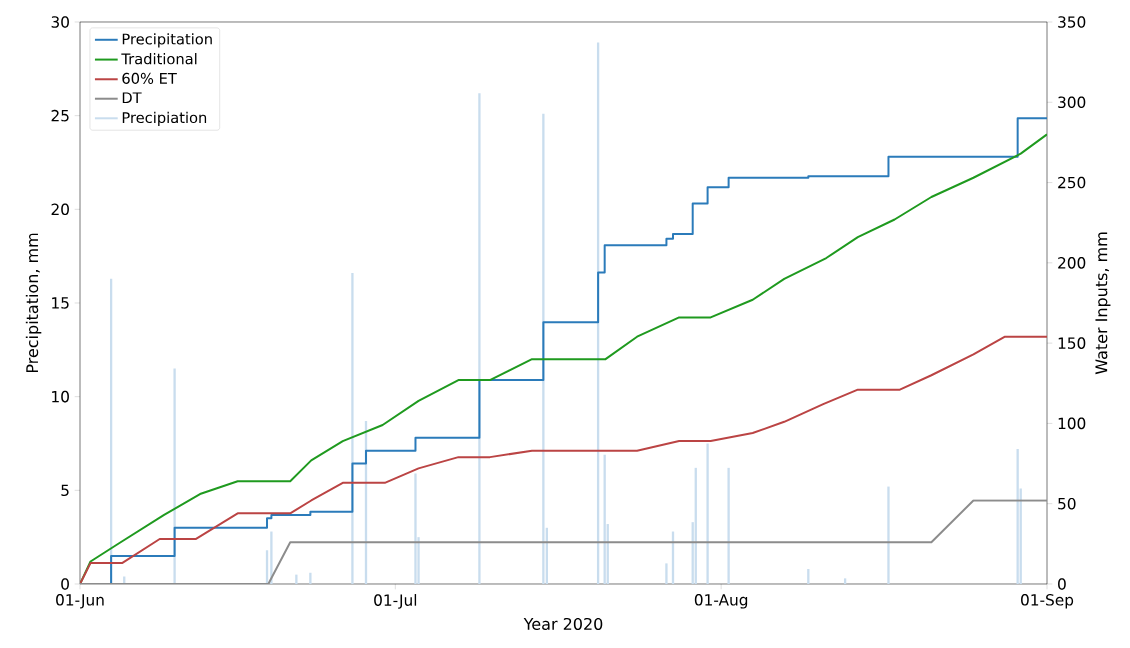 Image resolution: width=1130 pixels, height=648 pixels. Describe the element at coordinates (167, 40) in the screenshot. I see `legend-label: Precipitation` at that location.